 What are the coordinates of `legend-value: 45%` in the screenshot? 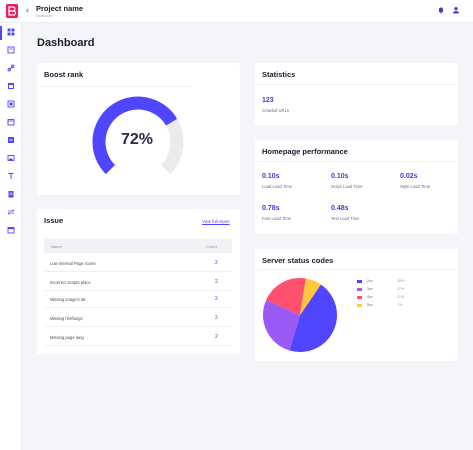 It's located at (401, 281).